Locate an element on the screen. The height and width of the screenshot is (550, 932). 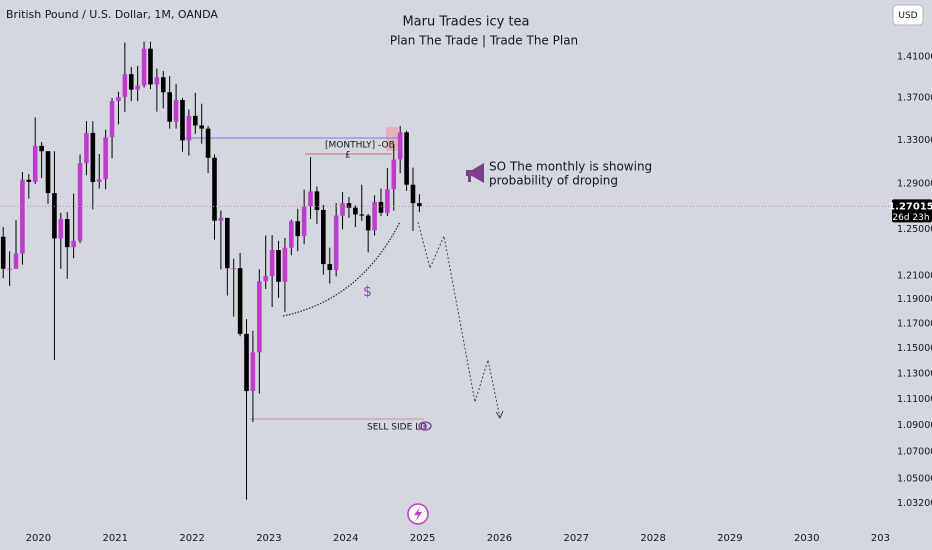
y-tick-label: 1.07000 is located at coordinates (914, 451).